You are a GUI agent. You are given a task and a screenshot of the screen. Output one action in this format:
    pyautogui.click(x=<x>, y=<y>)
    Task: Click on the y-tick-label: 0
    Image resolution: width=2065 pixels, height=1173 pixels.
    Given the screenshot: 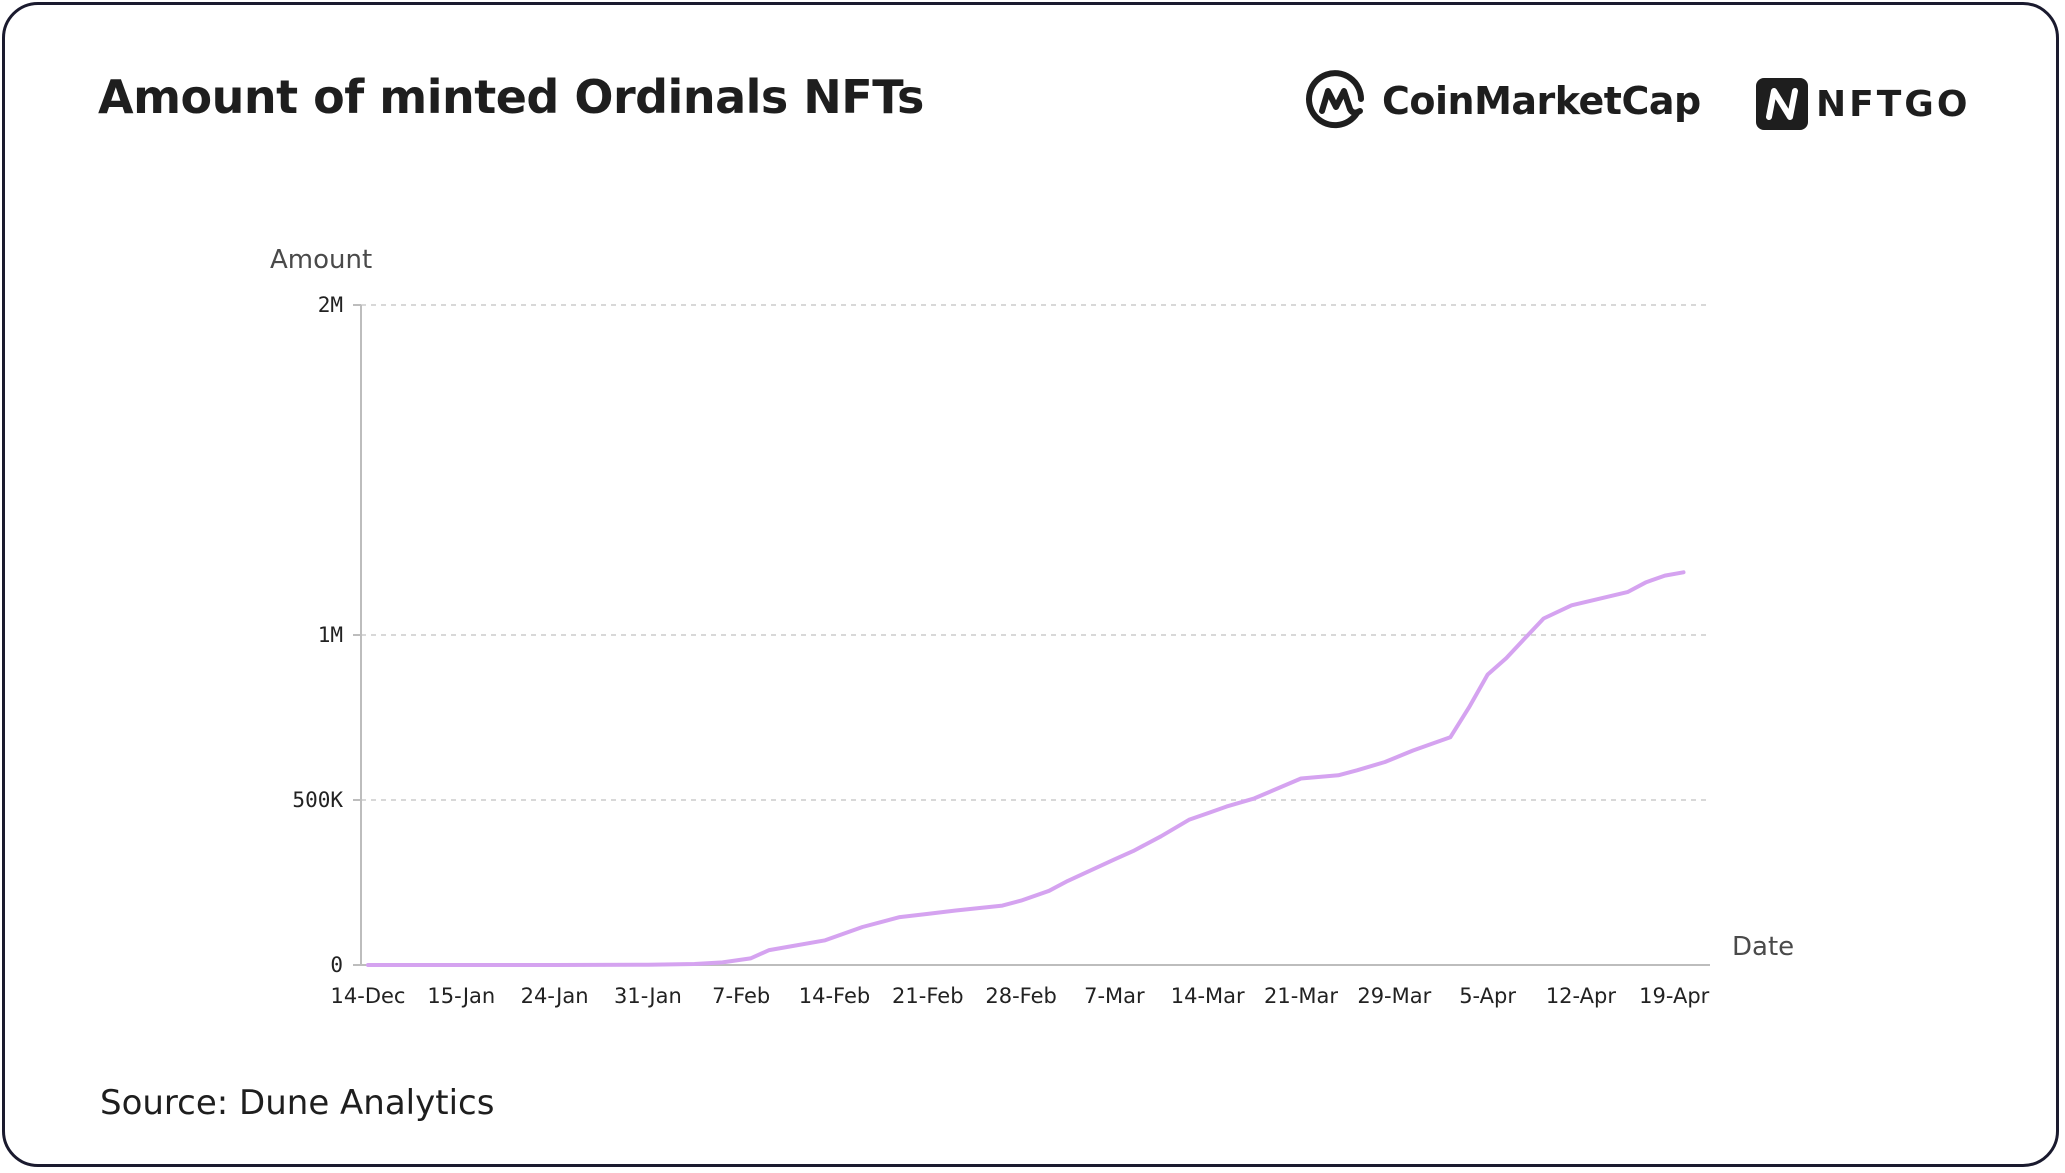 What is the action you would take?
    pyautogui.click(x=336, y=965)
    